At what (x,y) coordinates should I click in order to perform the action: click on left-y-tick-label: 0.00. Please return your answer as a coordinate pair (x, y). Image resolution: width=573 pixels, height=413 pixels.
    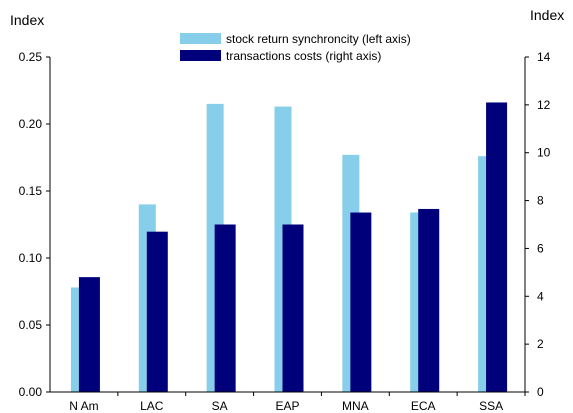
    Looking at the image, I should click on (31, 392).